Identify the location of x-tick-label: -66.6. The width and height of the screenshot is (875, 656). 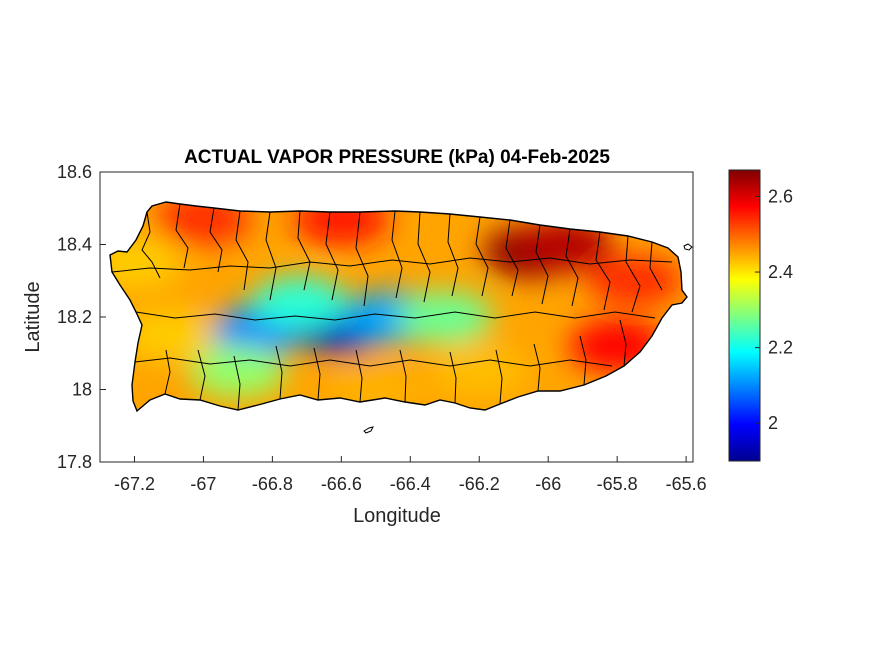
(341, 484).